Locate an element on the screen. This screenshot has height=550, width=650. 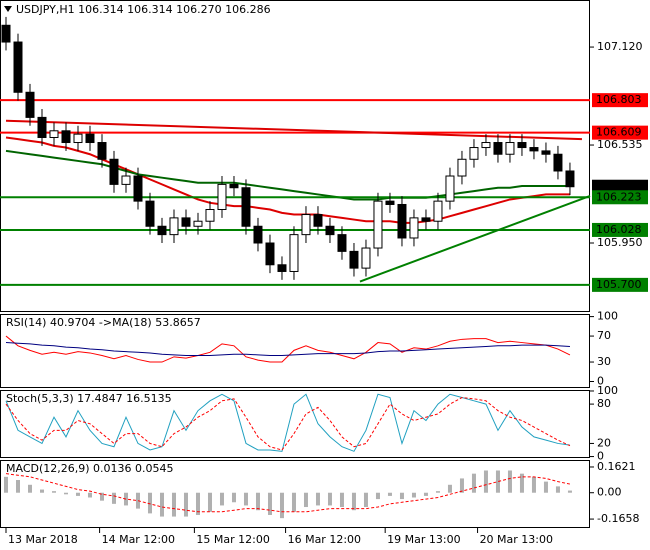
y-tick-label: -0.1658 is located at coordinates (618, 518).